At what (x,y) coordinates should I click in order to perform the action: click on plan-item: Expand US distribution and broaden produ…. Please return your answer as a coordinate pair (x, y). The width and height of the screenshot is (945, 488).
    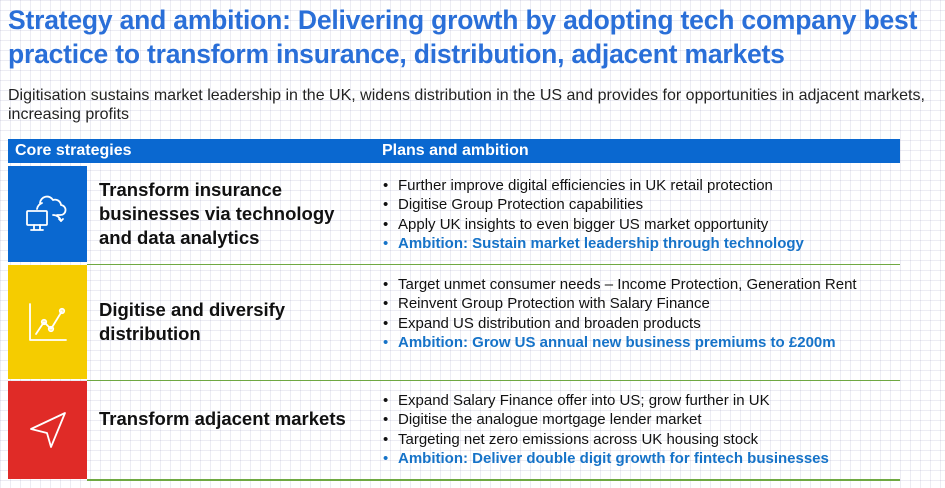
    Looking at the image, I should click on (620, 323).